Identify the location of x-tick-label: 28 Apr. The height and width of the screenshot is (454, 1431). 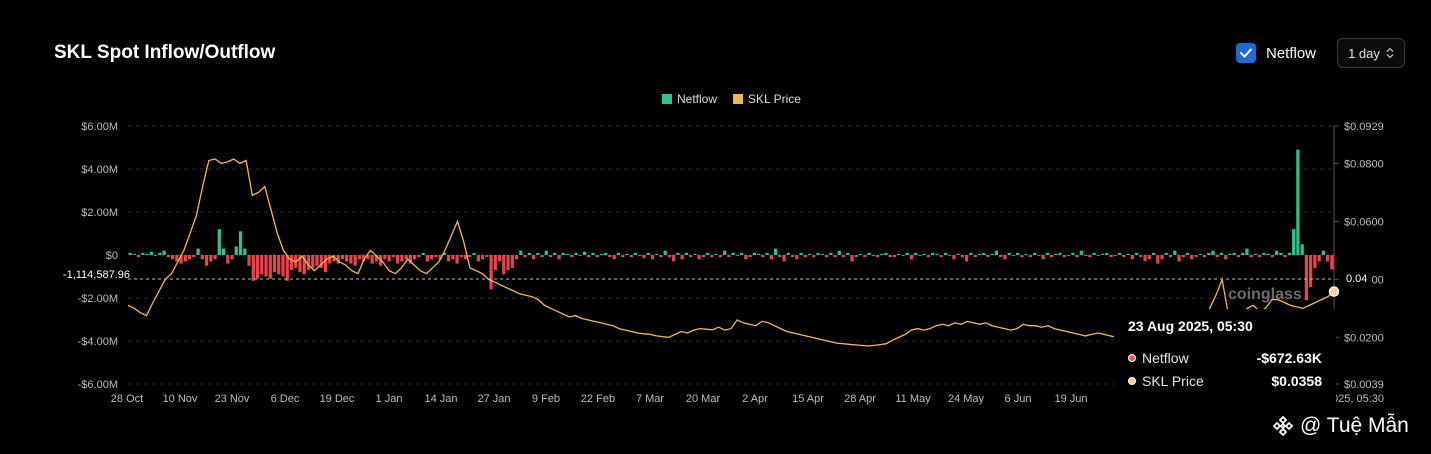
(860, 399).